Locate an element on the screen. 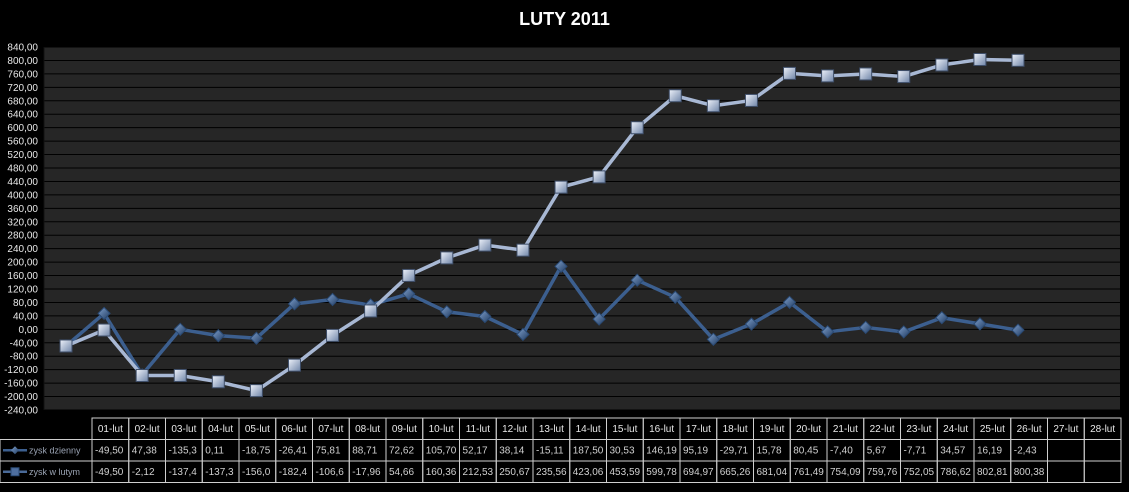 This screenshot has width=1129, height=492. table-value: -106,6 is located at coordinates (330, 472).